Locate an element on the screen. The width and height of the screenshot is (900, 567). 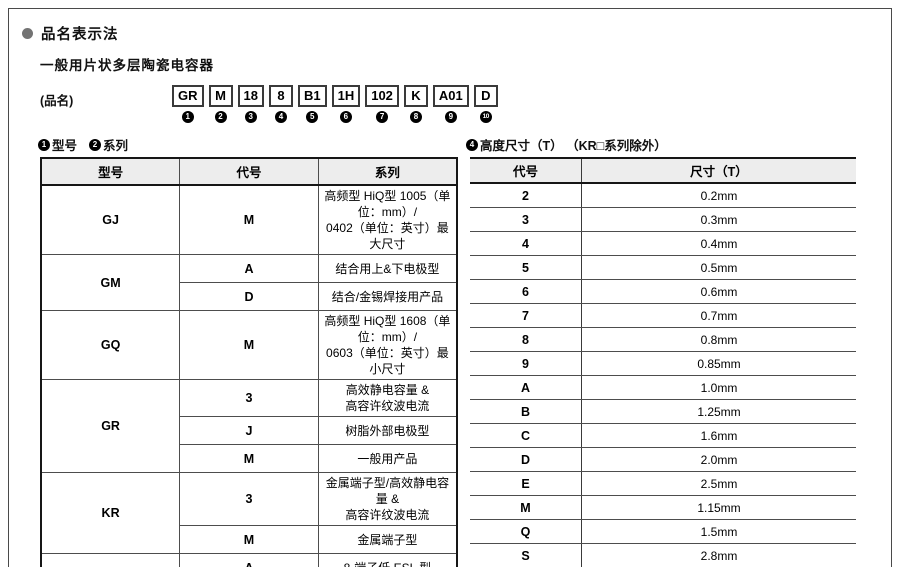
table-row: M 一般用产品 is located at coordinates (249, 458).